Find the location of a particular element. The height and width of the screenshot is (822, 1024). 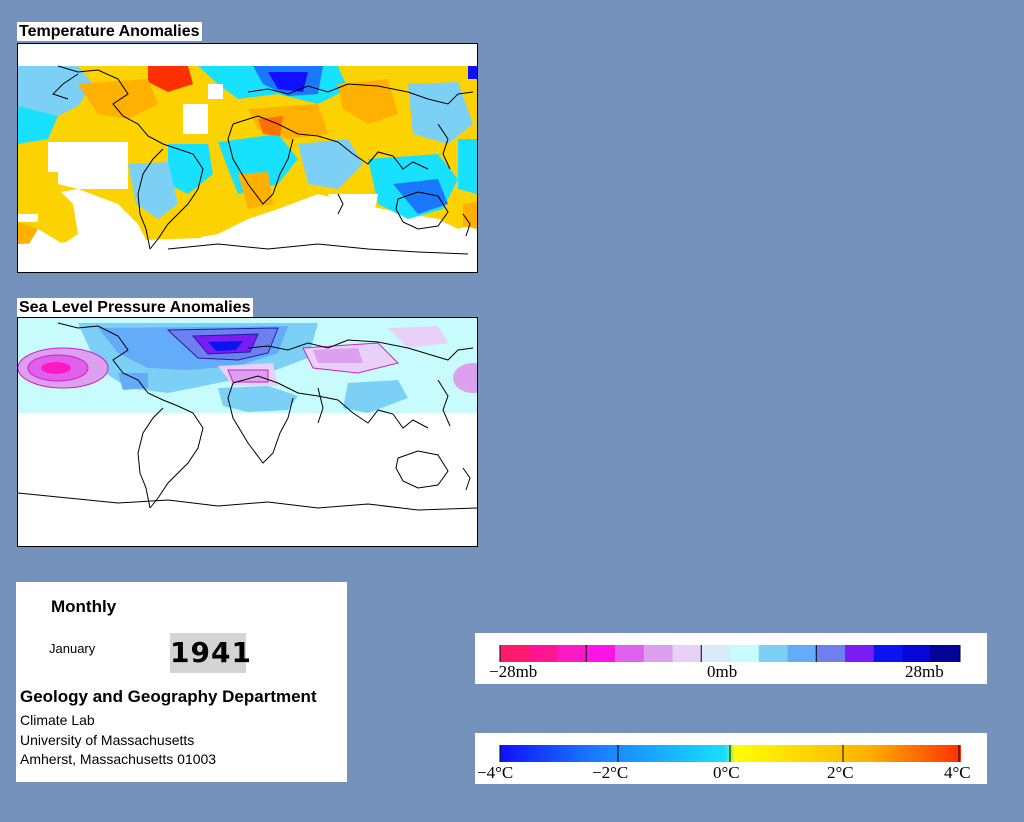

temperature-legend-label: 0°C is located at coordinates (726, 772).